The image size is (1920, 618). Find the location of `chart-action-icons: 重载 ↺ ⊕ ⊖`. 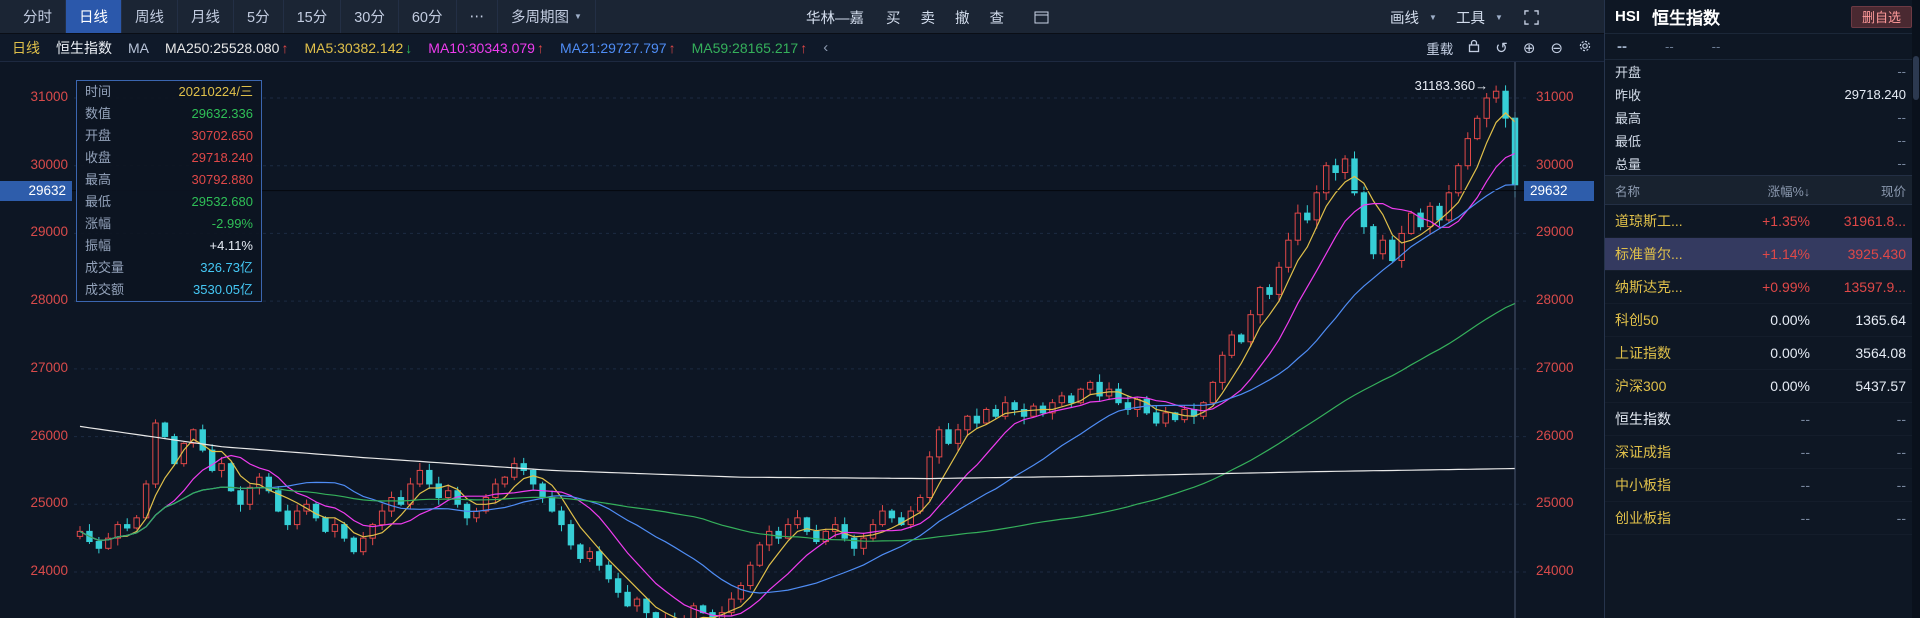

chart-action-icons: 重载 ↺ ⊕ ⊖ is located at coordinates (1509, 48).